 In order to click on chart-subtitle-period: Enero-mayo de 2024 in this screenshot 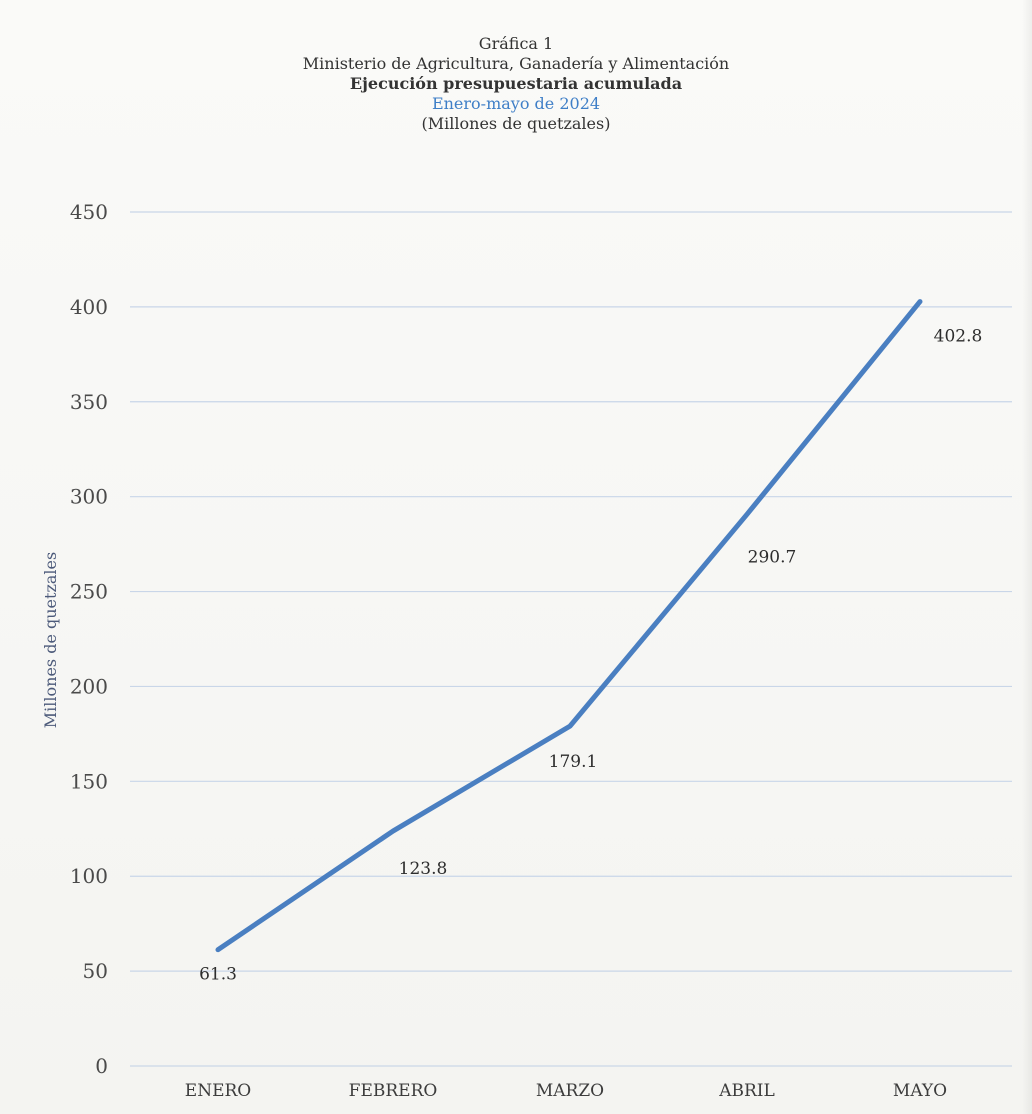, I will do `click(516, 103)`.